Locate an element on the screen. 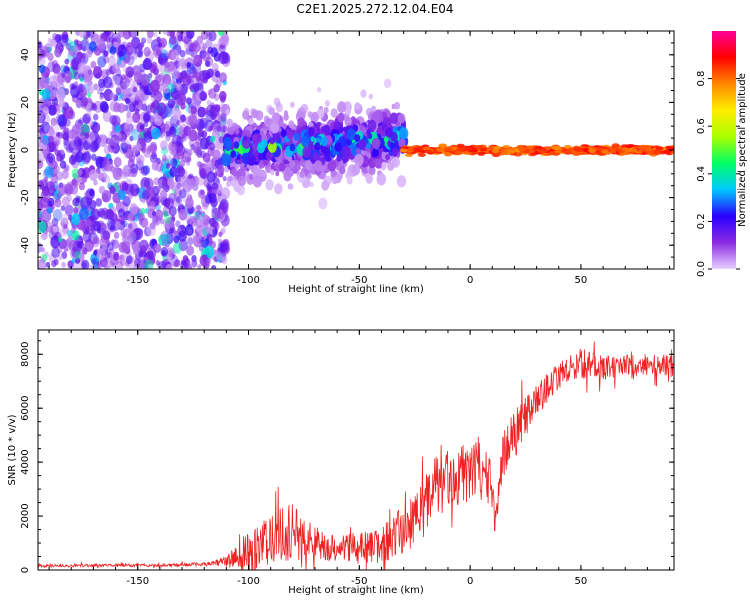 Image resolution: width=750 pixels, height=600 pixels. spectrogram-xtick-label: -50 is located at coordinates (359, 280).